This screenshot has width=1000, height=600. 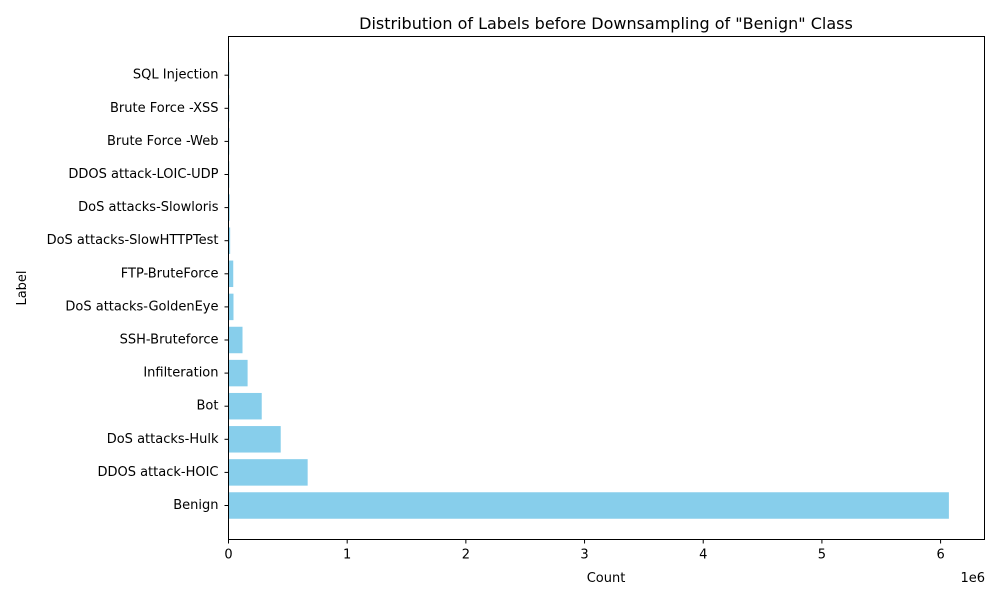 I want to click on x-tick-label: 0, so click(x=228, y=555).